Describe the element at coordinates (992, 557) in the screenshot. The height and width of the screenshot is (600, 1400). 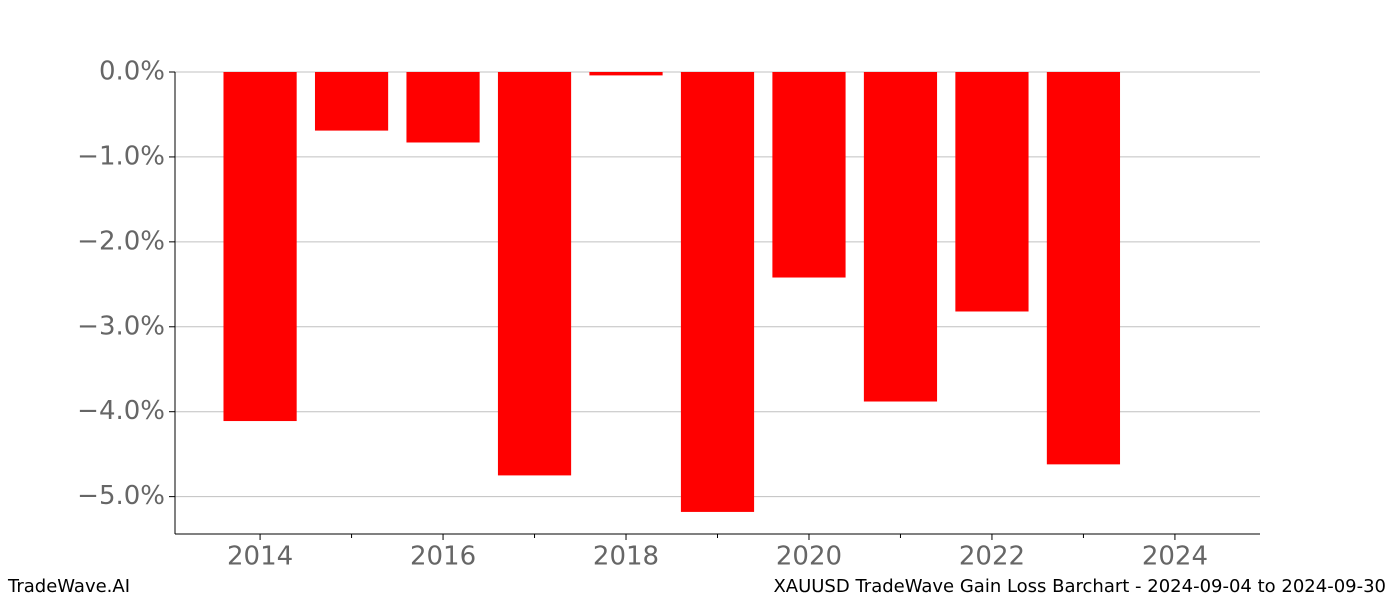
I see `x-tick-label: 2022` at that location.